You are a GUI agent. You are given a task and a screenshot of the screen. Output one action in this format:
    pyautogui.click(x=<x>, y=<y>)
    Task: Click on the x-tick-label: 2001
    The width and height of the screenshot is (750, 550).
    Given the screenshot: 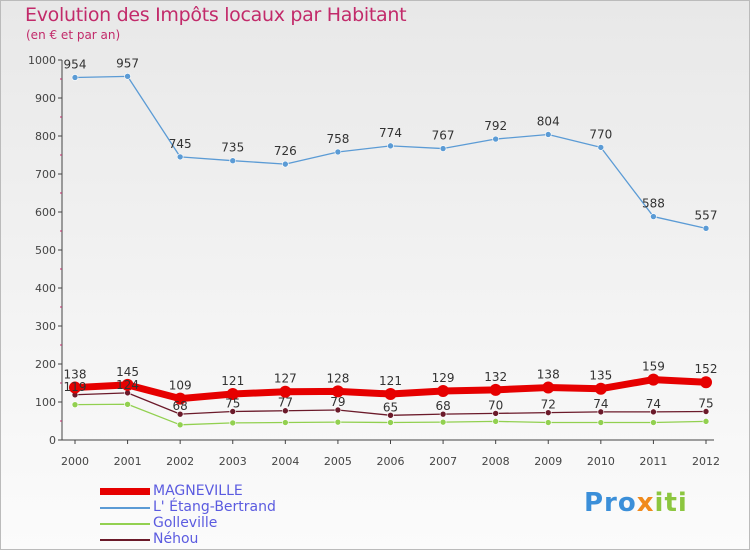 What is the action you would take?
    pyautogui.click(x=128, y=461)
    